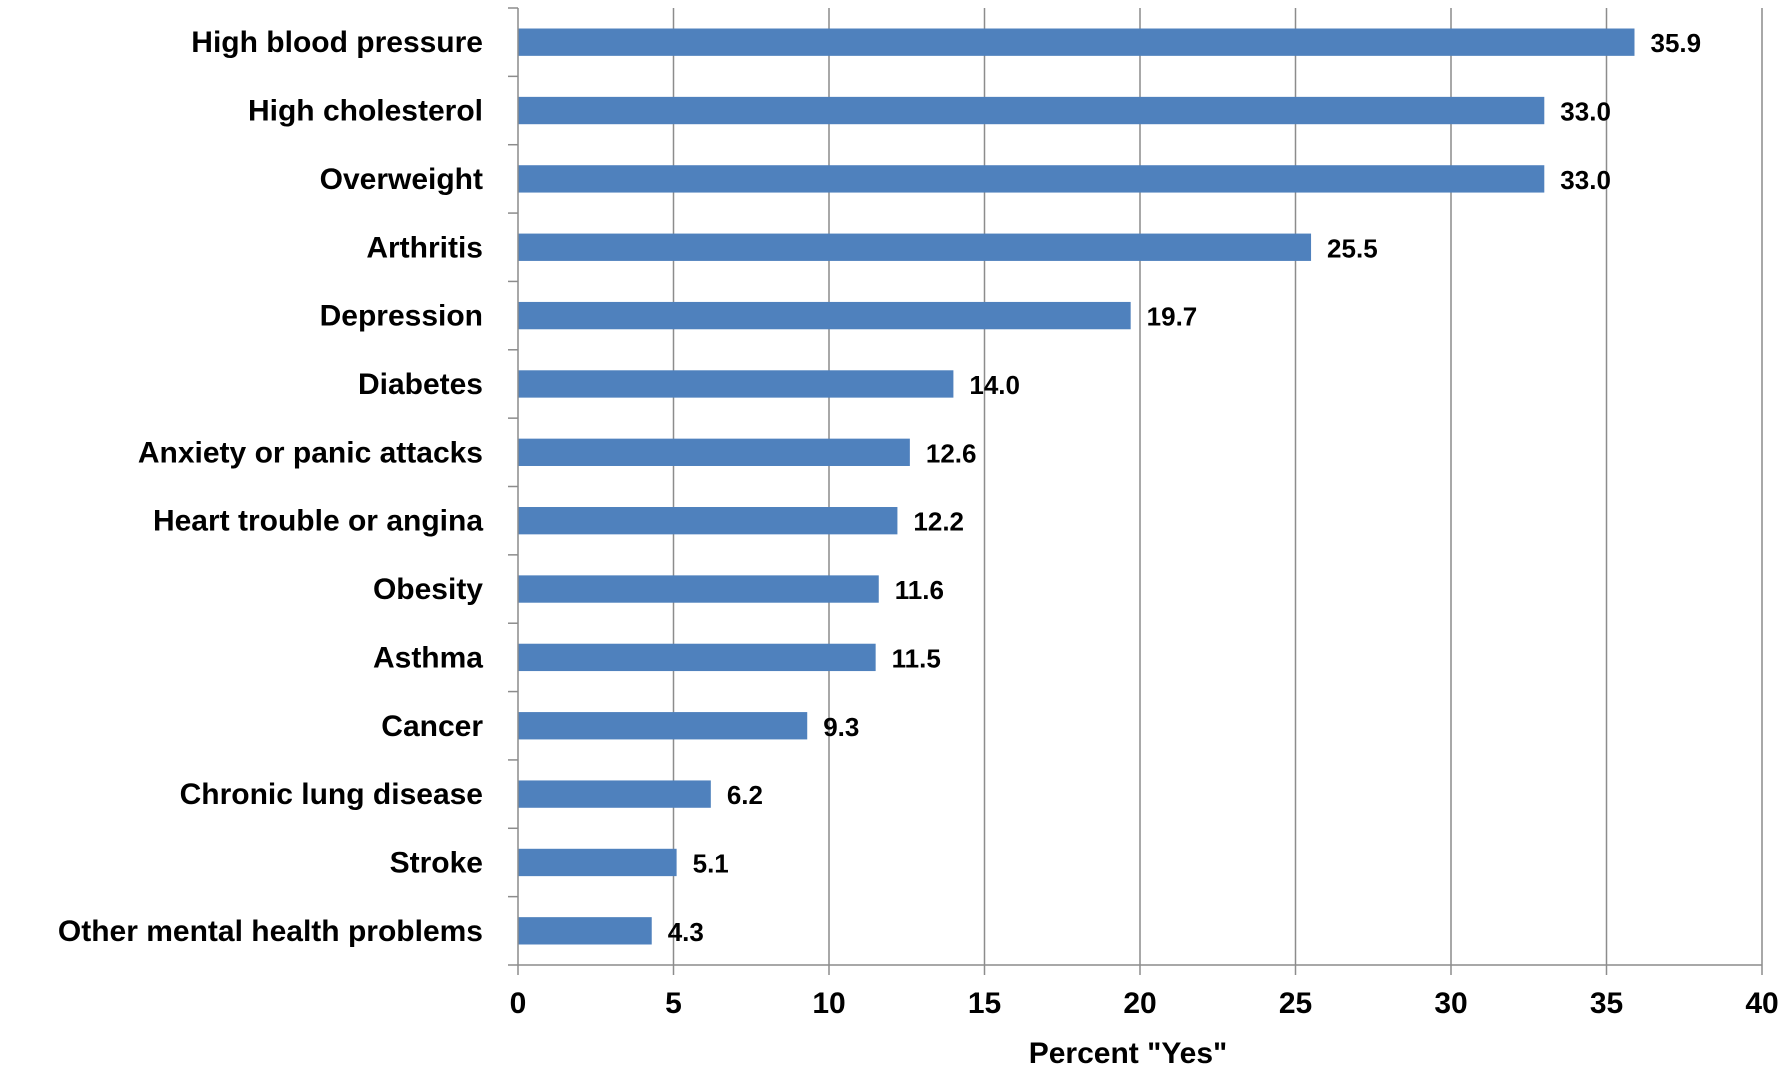  I want to click on category-label: Chronic lung disease, so click(331, 794).